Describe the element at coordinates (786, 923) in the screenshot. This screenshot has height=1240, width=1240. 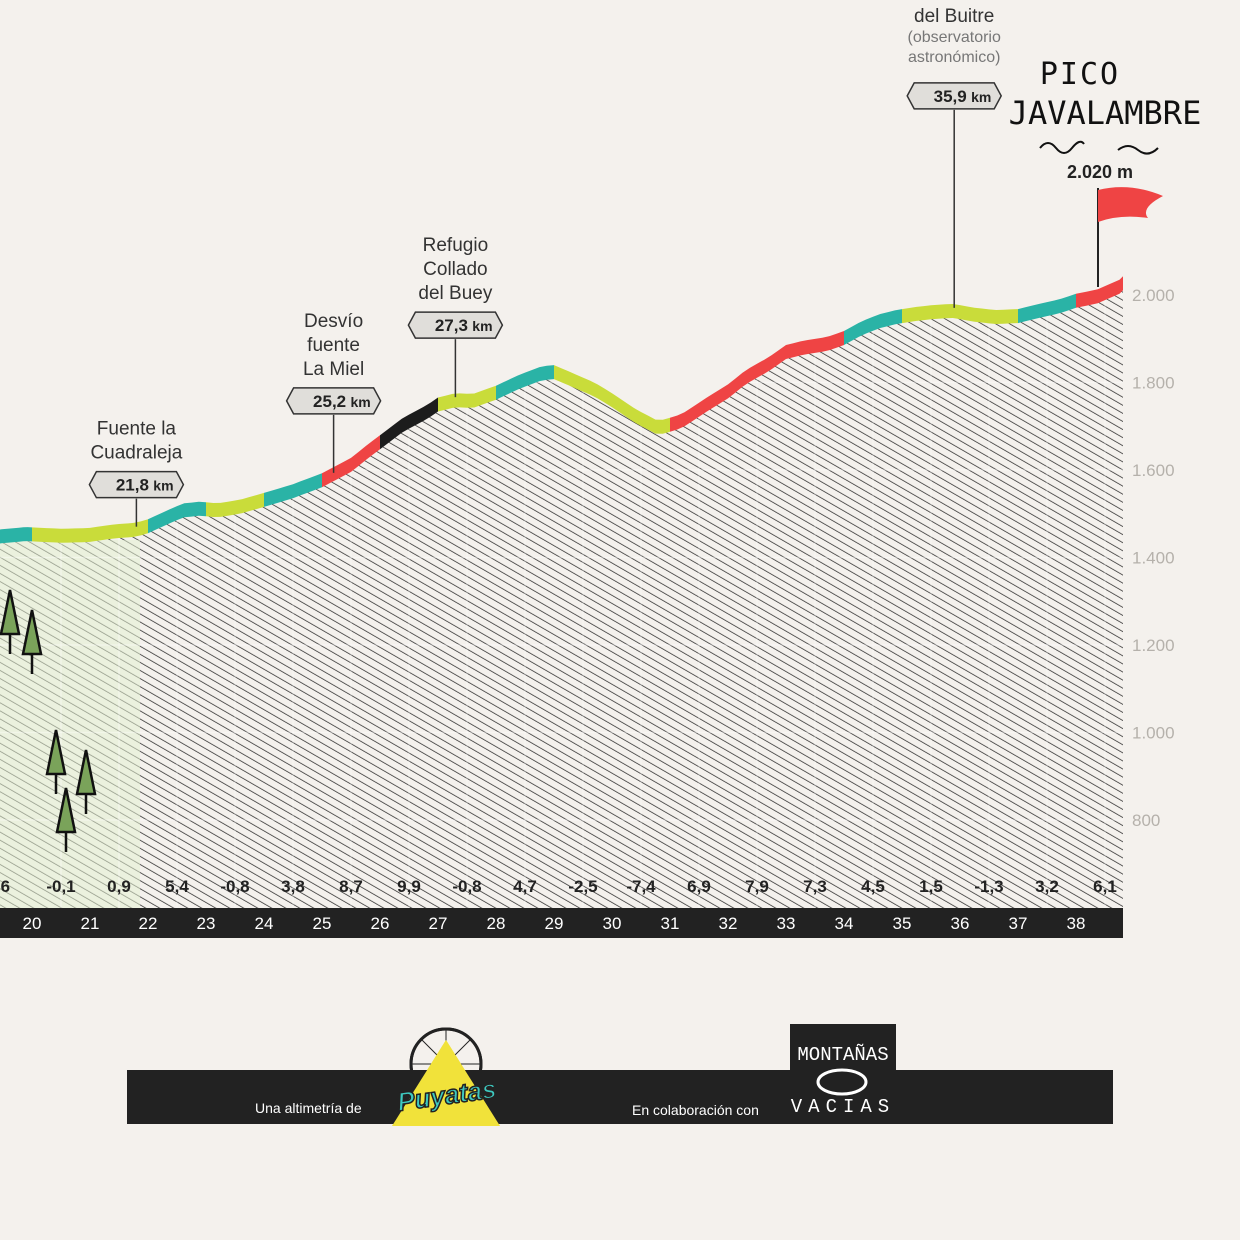
I see `x-tick-label: 33` at that location.